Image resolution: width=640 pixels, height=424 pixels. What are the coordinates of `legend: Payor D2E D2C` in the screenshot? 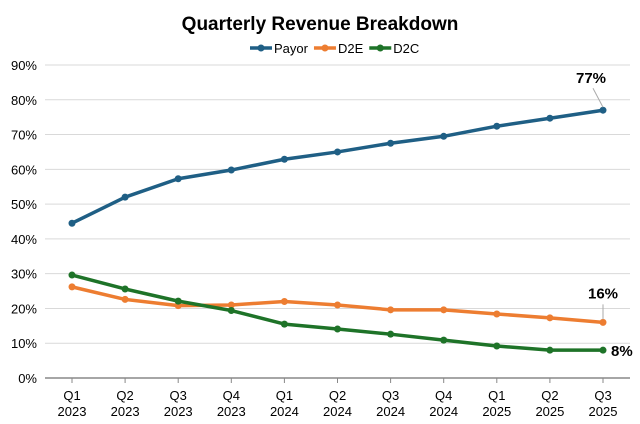 It's located at (334, 48).